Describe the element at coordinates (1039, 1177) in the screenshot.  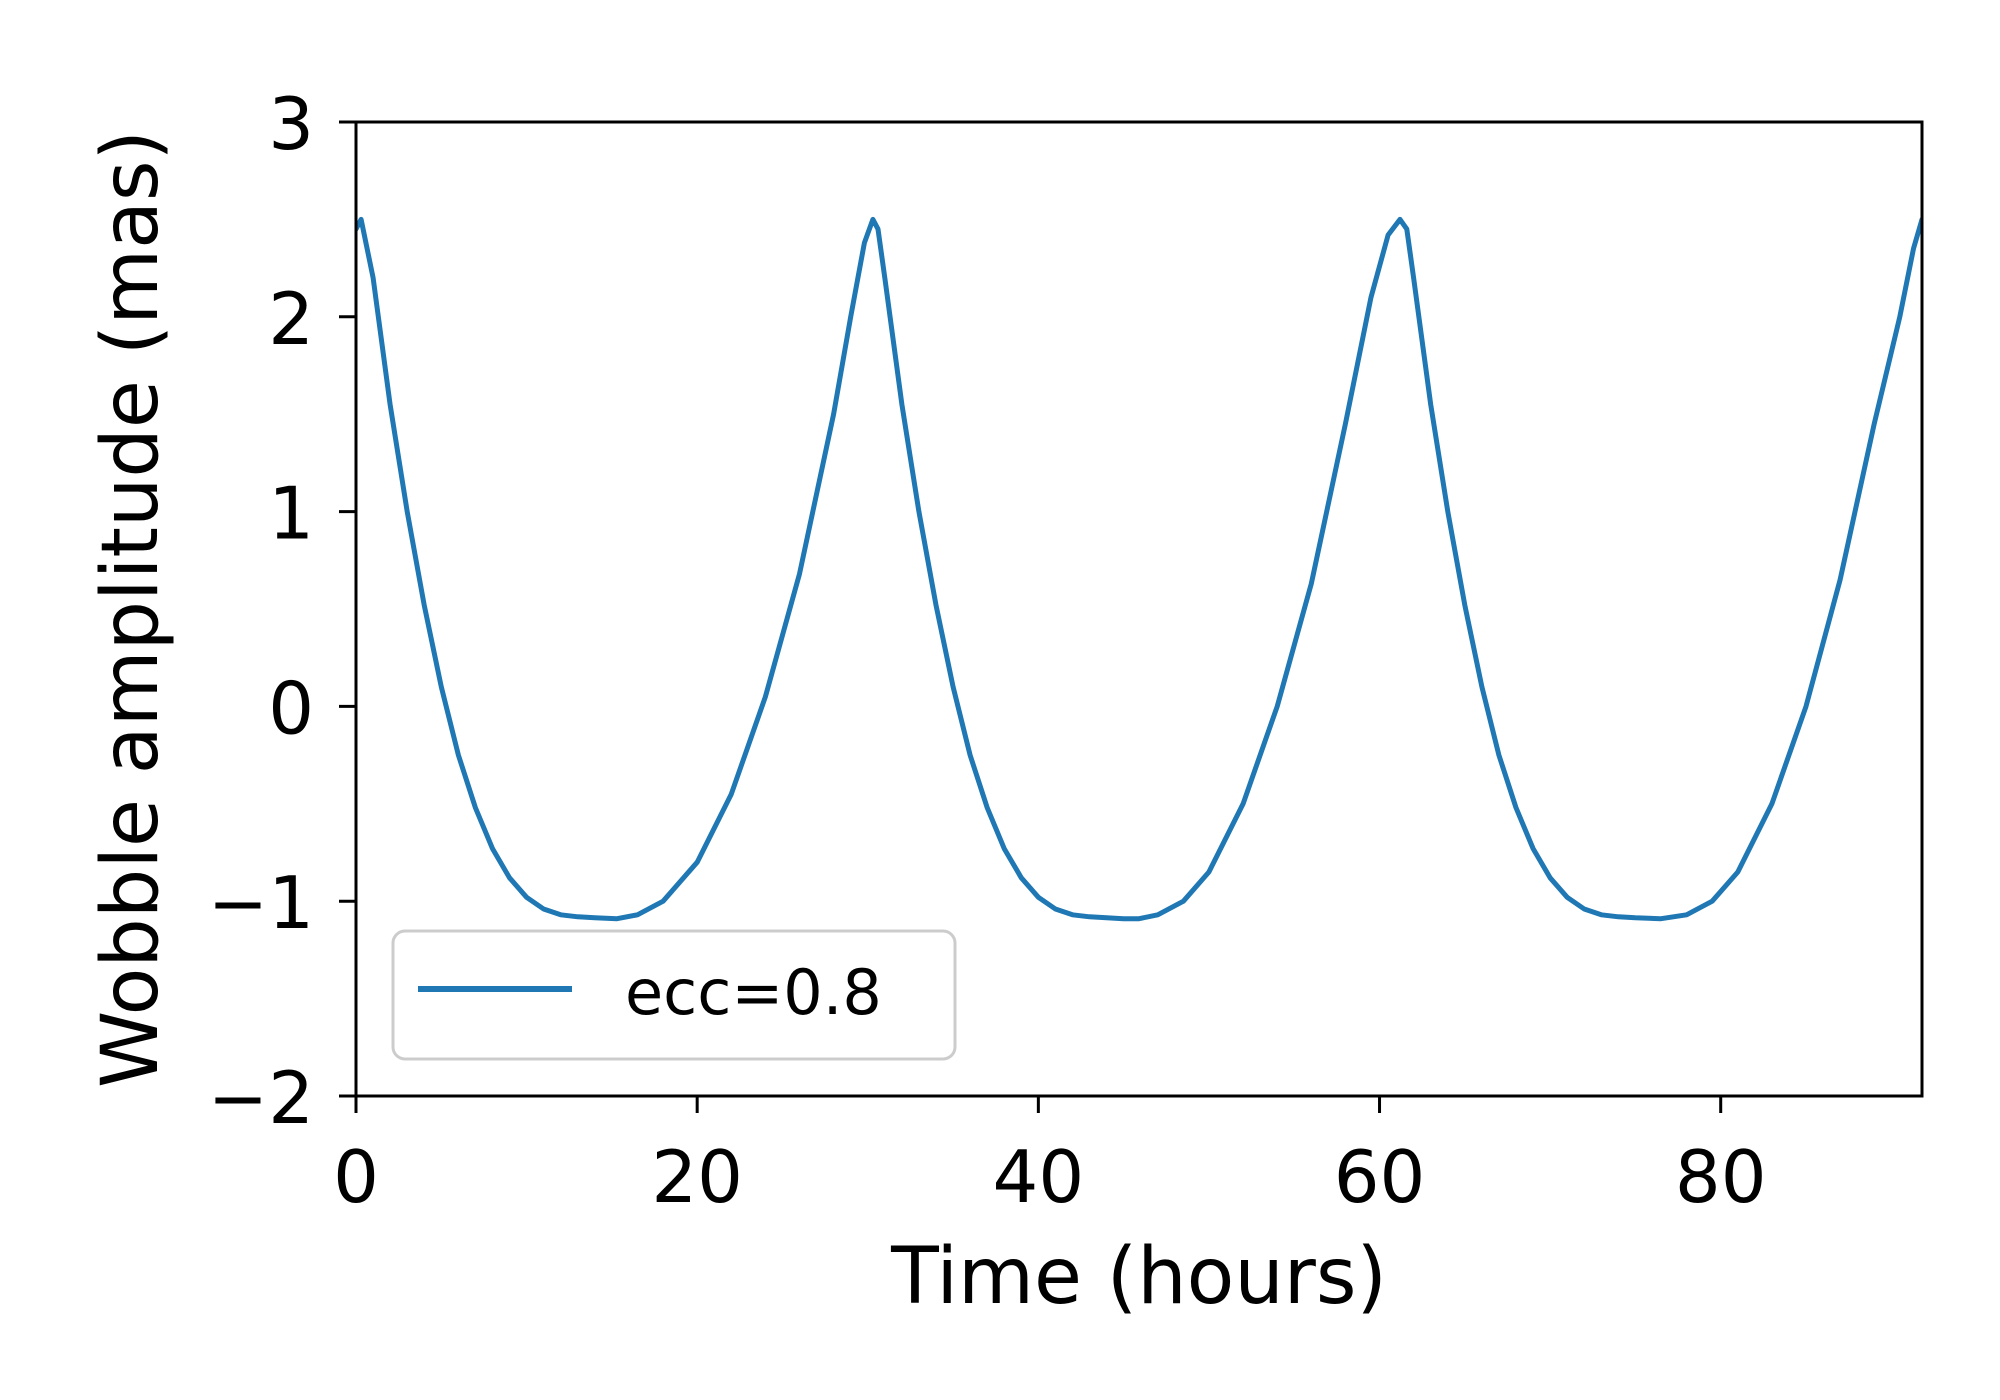
I see `x-tick-label: 40` at that location.